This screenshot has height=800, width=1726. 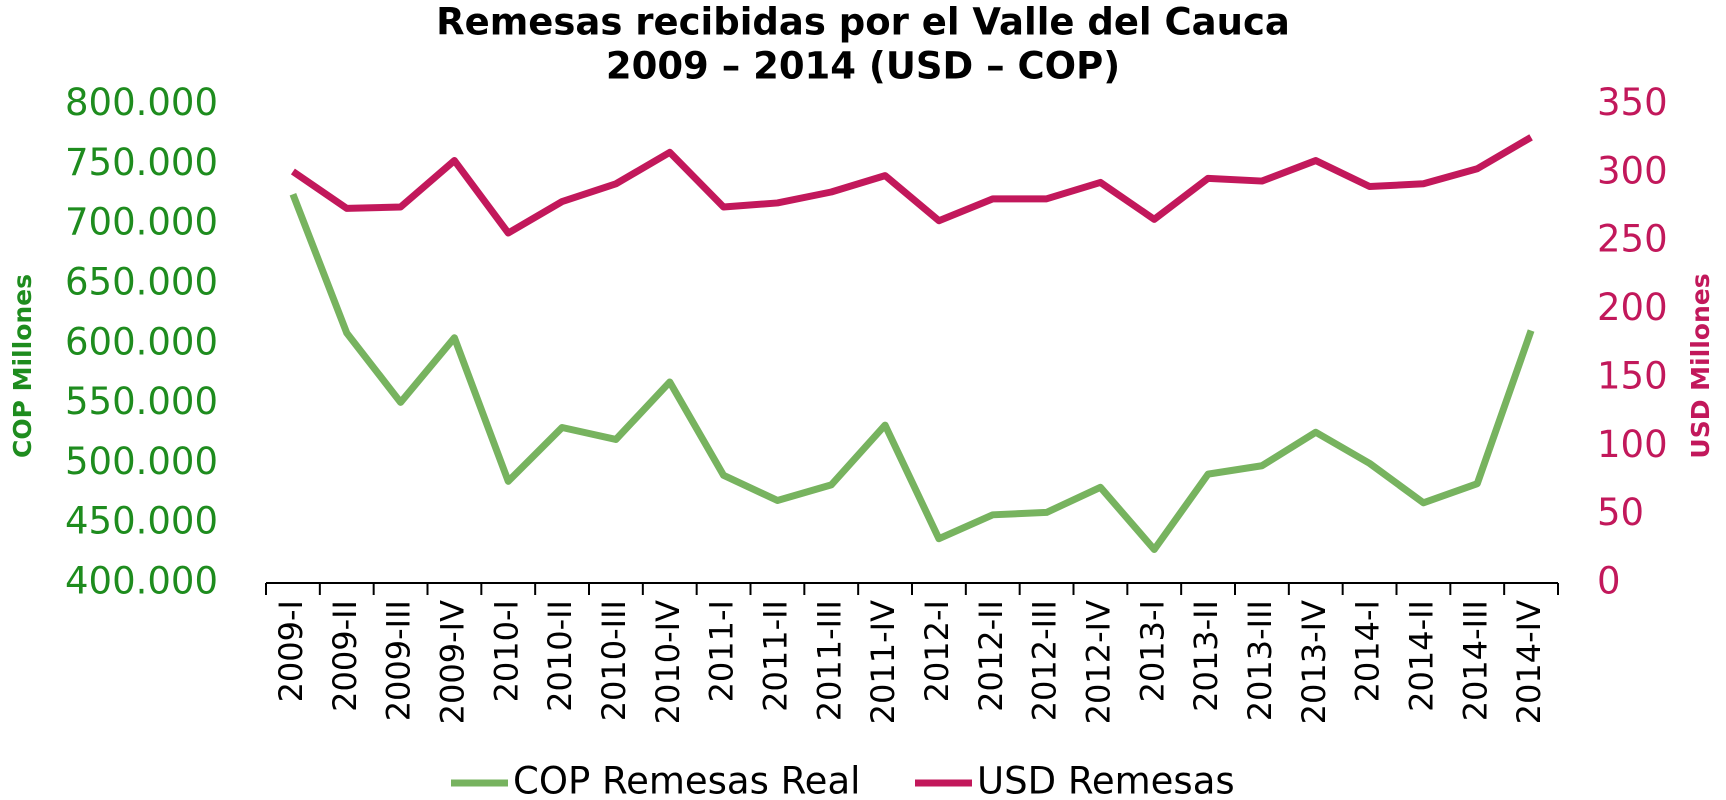 I want to click on x-tick-label: 2009-III, so click(x=399, y=660).